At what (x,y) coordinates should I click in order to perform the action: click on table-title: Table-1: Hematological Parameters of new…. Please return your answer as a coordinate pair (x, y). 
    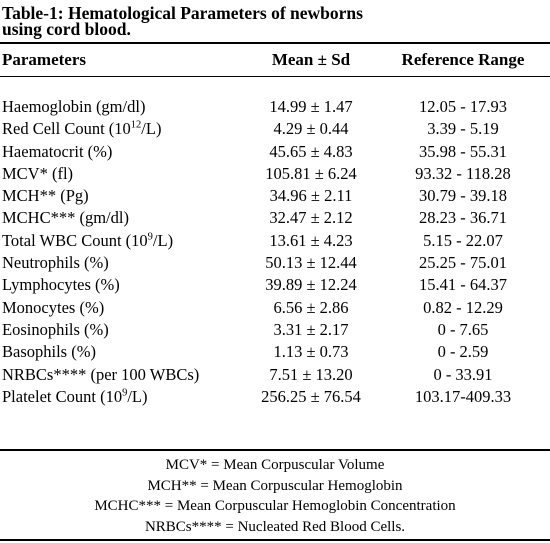
    Looking at the image, I should click on (272, 21).